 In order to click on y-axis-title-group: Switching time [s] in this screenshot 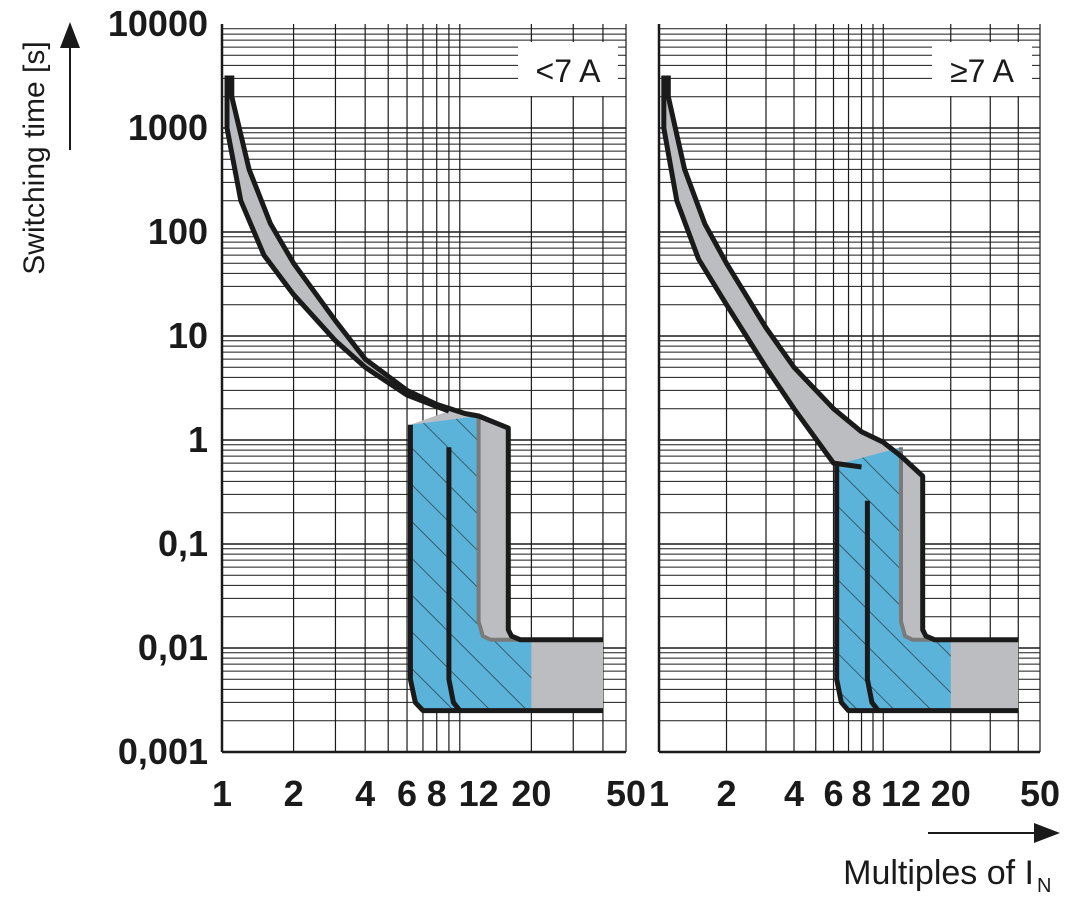, I will do `click(49, 148)`.